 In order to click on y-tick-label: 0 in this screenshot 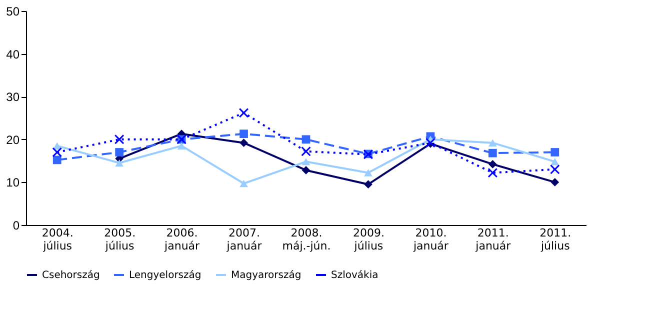, I will do `click(16, 225)`.